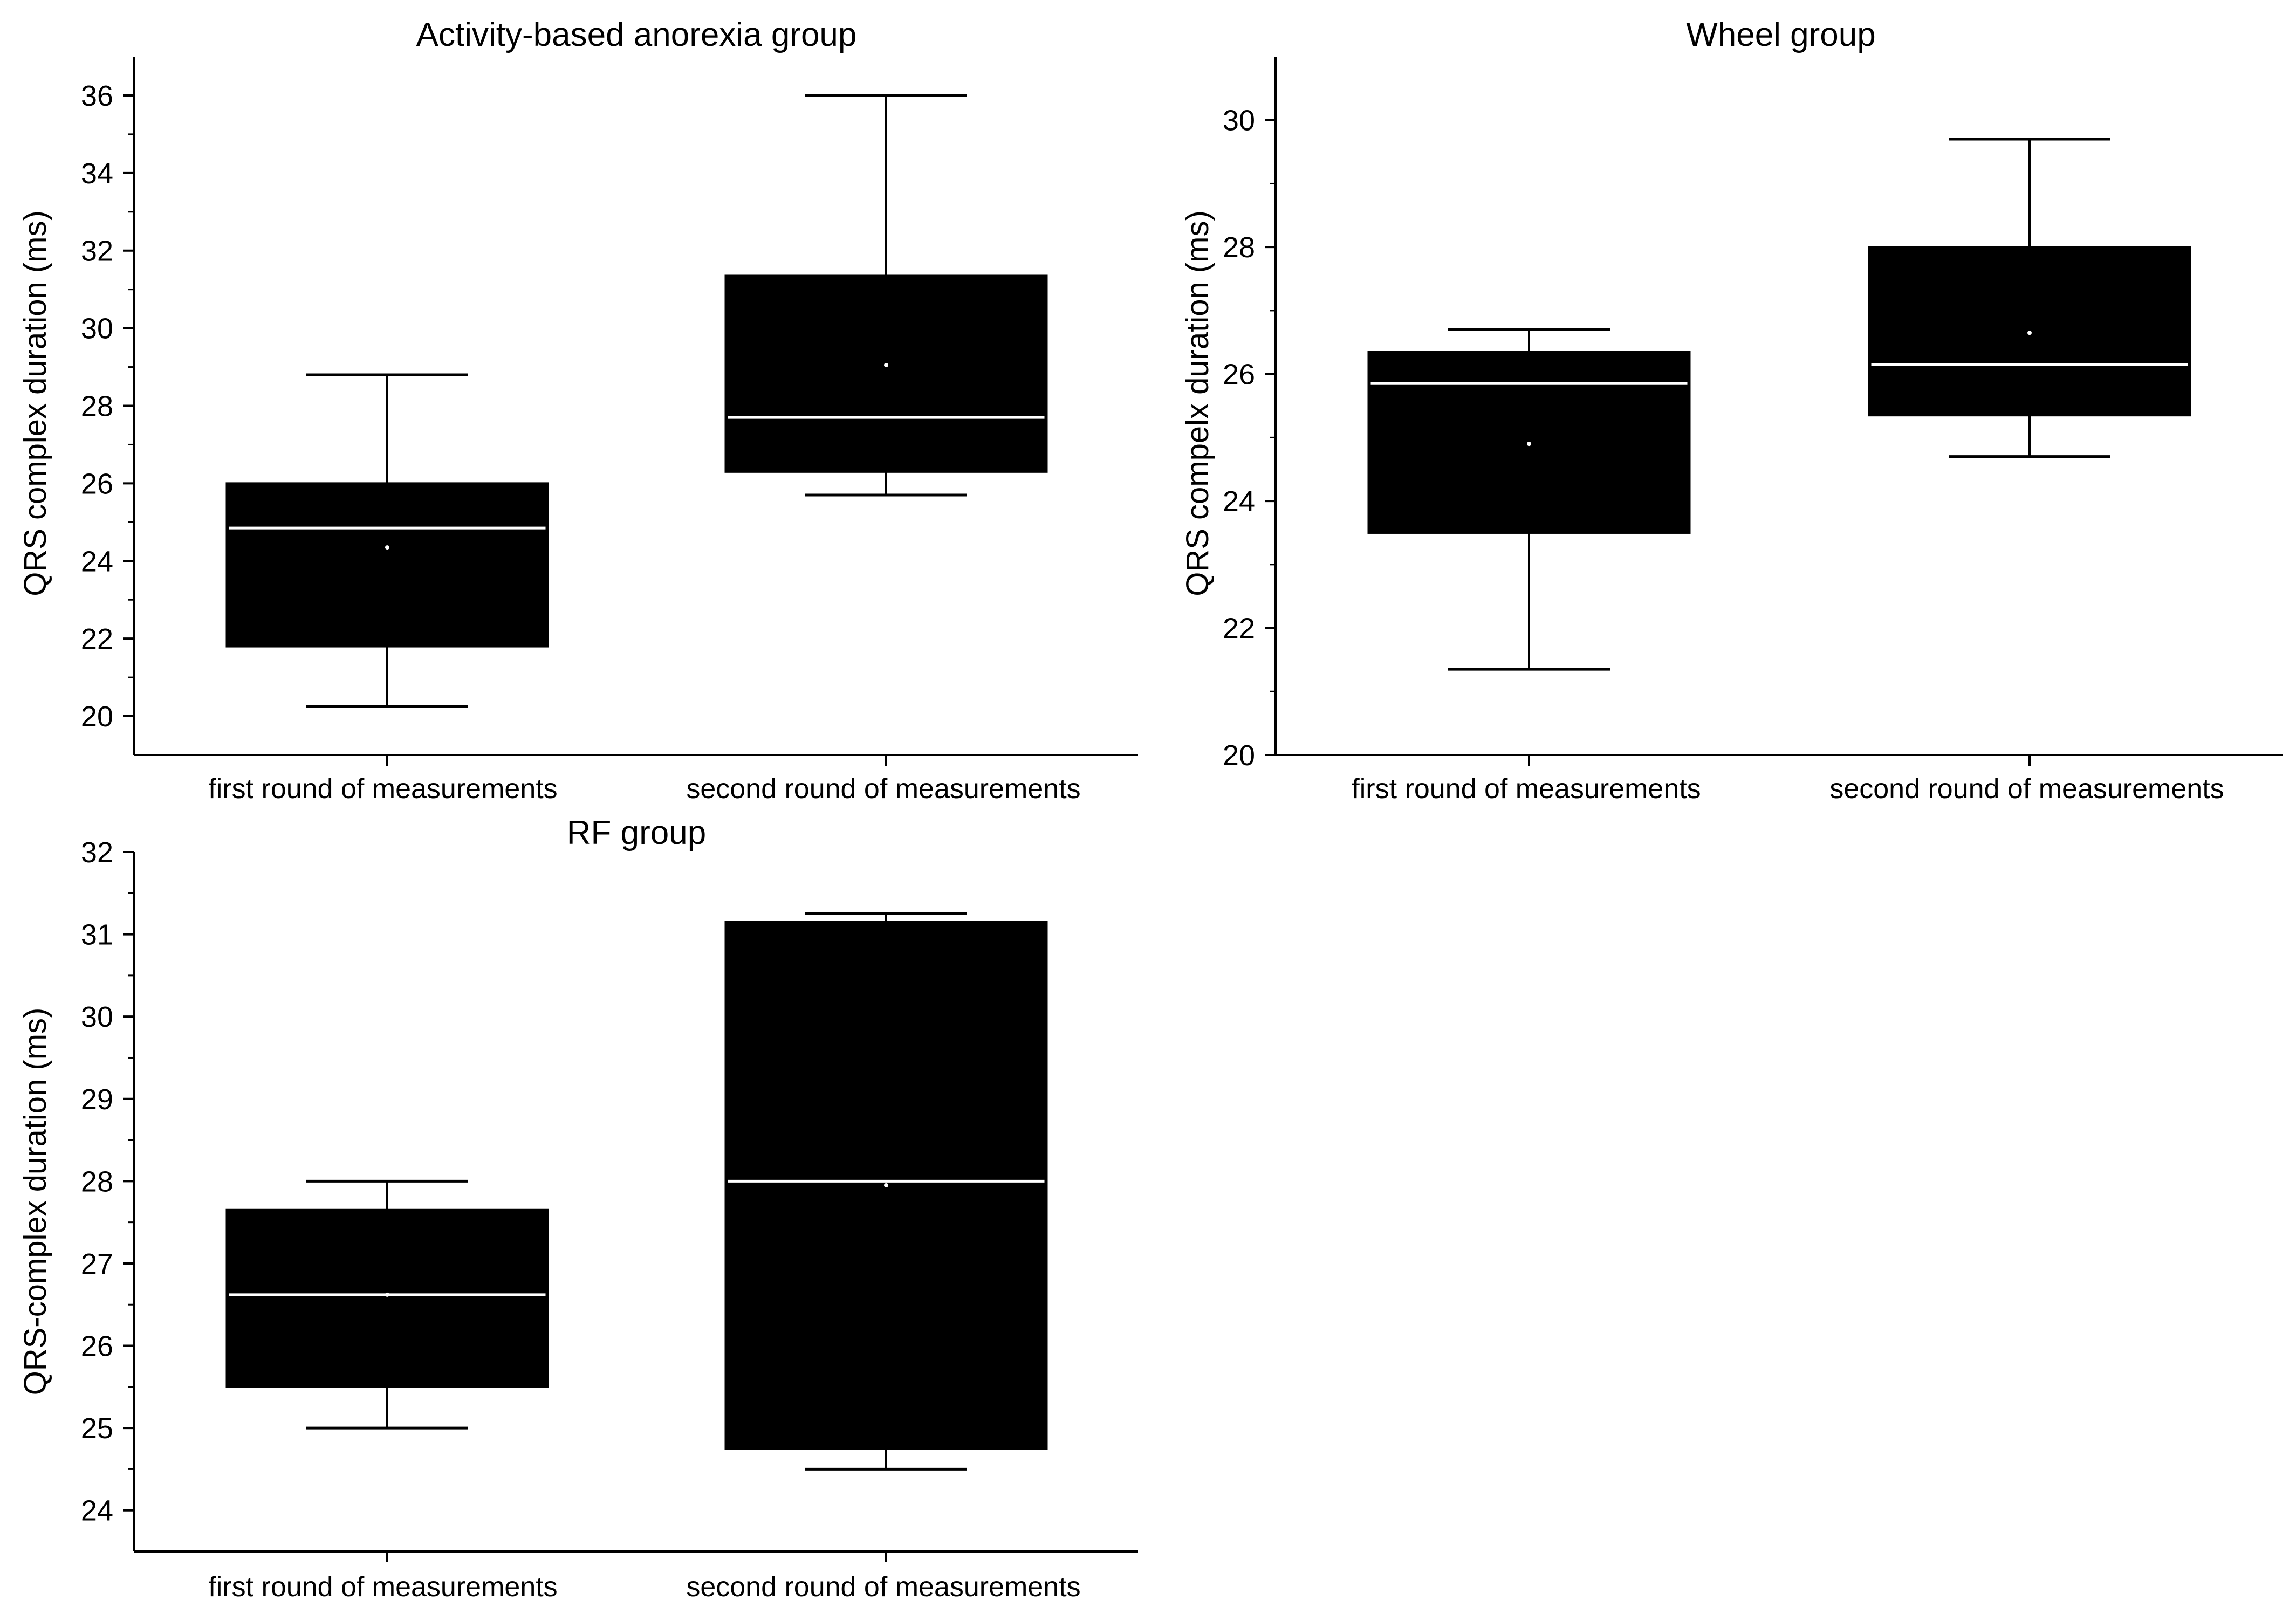 The height and width of the screenshot is (1614, 2296). What do you see at coordinates (97, 852) in the screenshot?
I see `rf-y-tick-label: 32` at bounding box center [97, 852].